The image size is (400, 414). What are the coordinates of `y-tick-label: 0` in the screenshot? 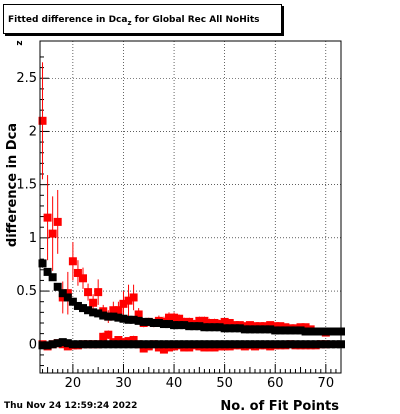 It's located at (33, 344).